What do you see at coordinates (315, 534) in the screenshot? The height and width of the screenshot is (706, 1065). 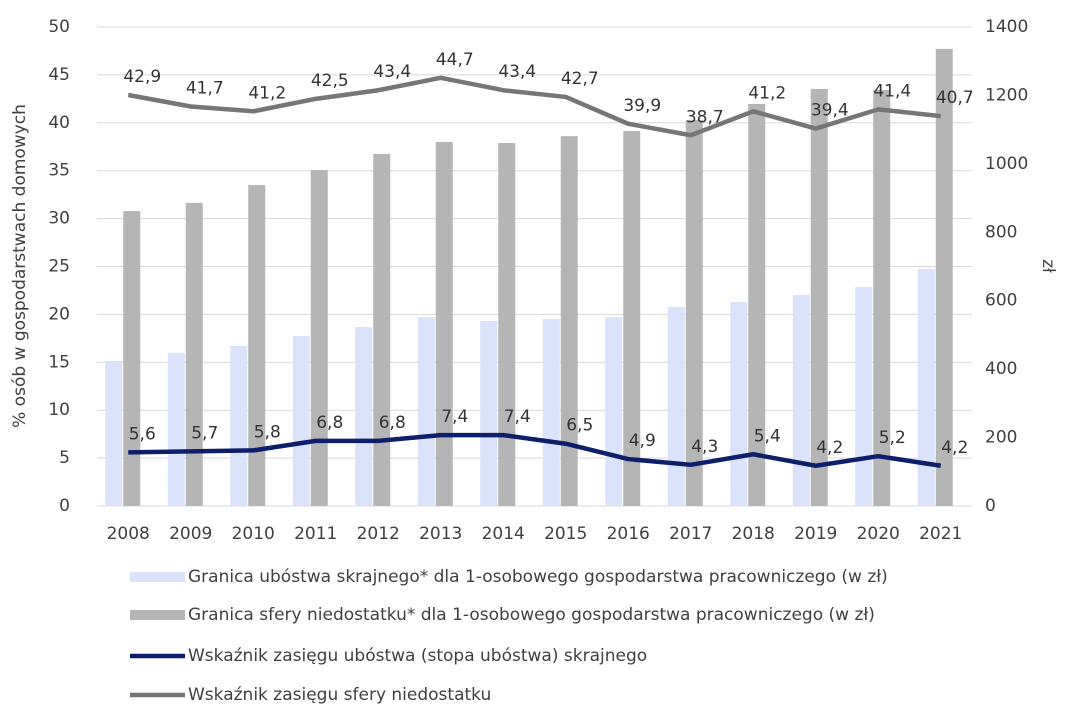 I see `x-tick-label: 2011` at bounding box center [315, 534].